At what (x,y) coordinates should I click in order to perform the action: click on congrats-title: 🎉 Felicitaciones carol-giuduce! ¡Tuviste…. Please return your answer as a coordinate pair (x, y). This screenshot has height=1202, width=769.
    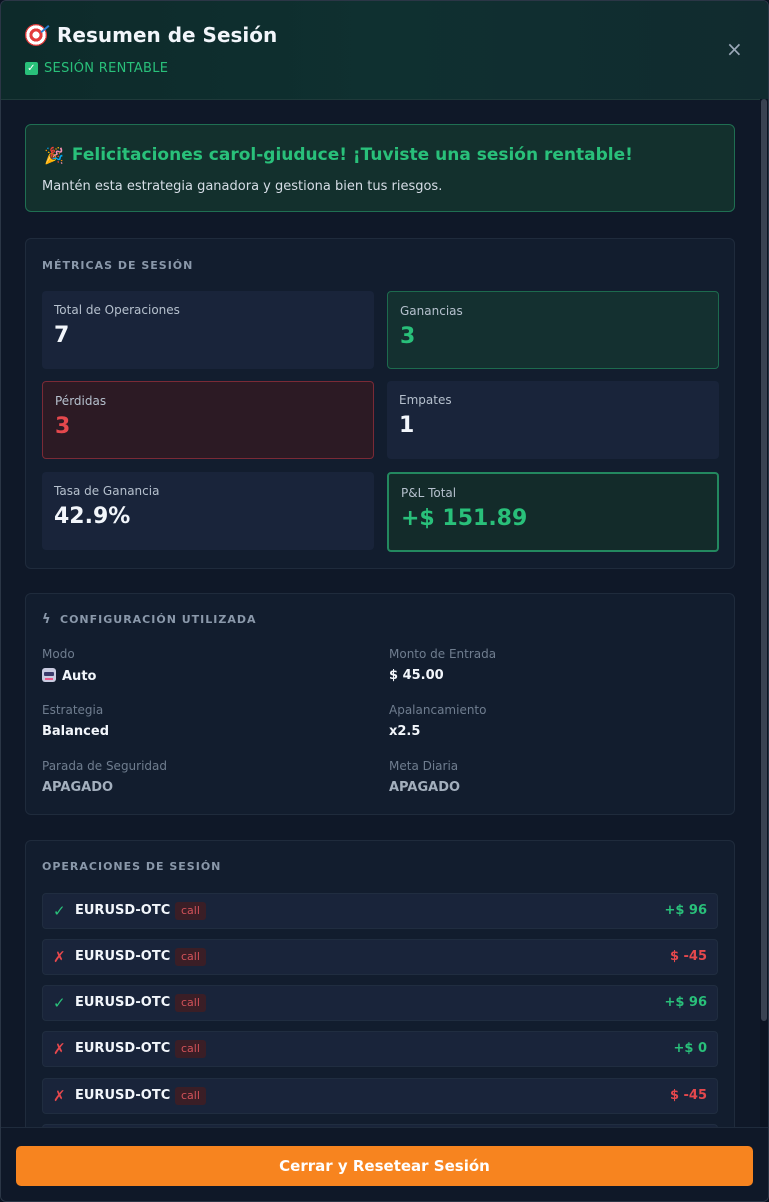
    Looking at the image, I should click on (338, 155).